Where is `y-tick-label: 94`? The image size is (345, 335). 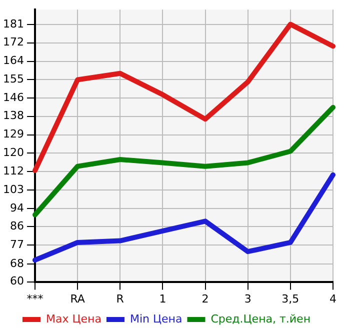 y-tick-label: 94 is located at coordinates (17, 208).